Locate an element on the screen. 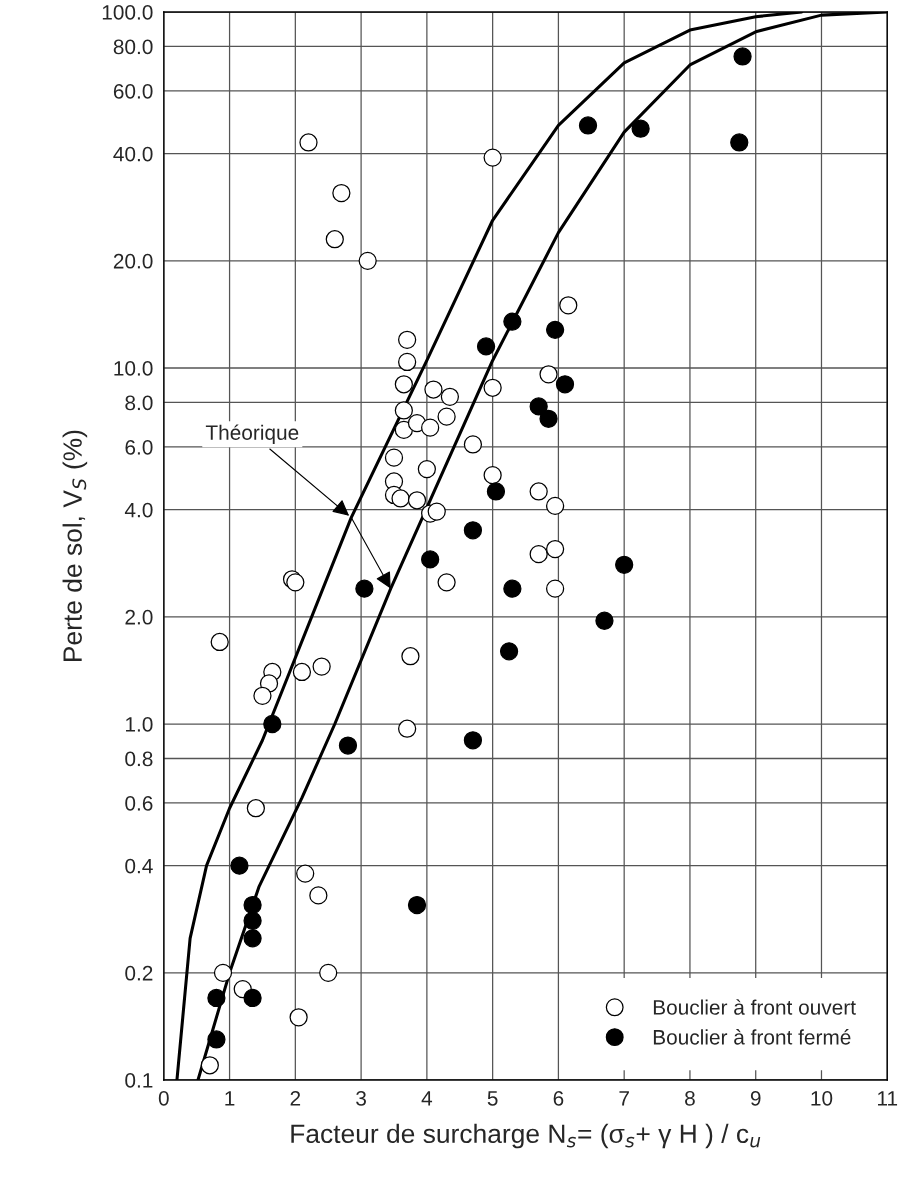  x-axis-title: Facteur de surcharge N$_{s}$= (σ$_{s}$+ γ H ) / c$_{u}$ is located at coordinates (526, 1136).